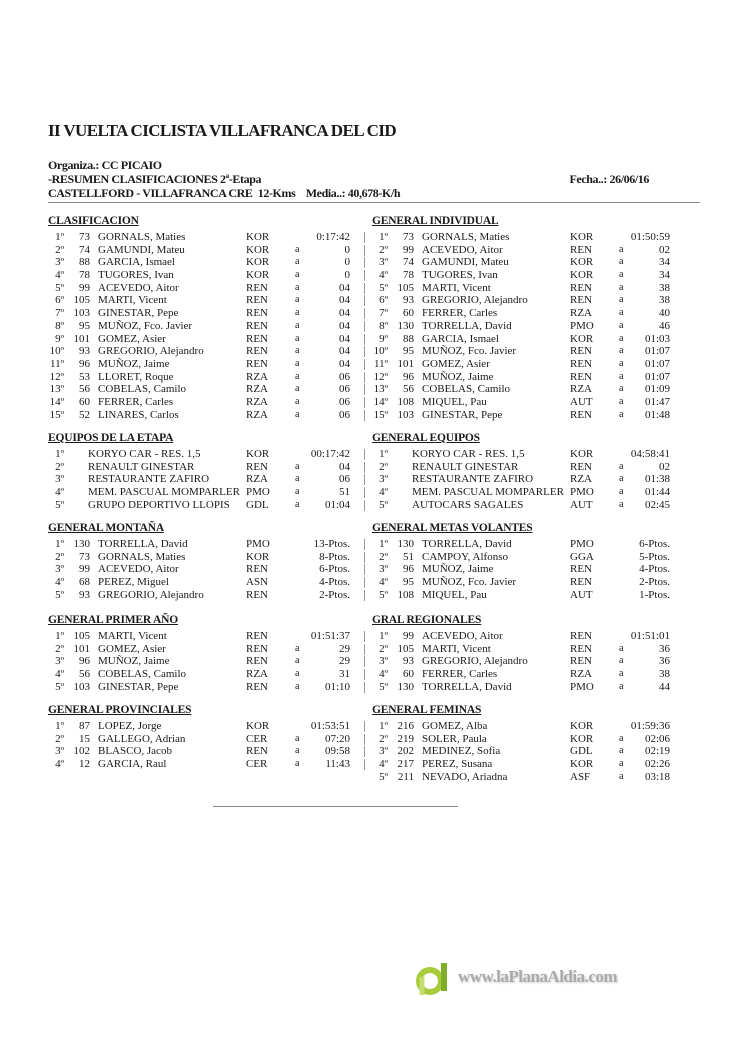 Image resolution: width=733 pixels, height=1037 pixels. What do you see at coordinates (657, 764) in the screenshot?
I see `time-cell: 02:26` at bounding box center [657, 764].